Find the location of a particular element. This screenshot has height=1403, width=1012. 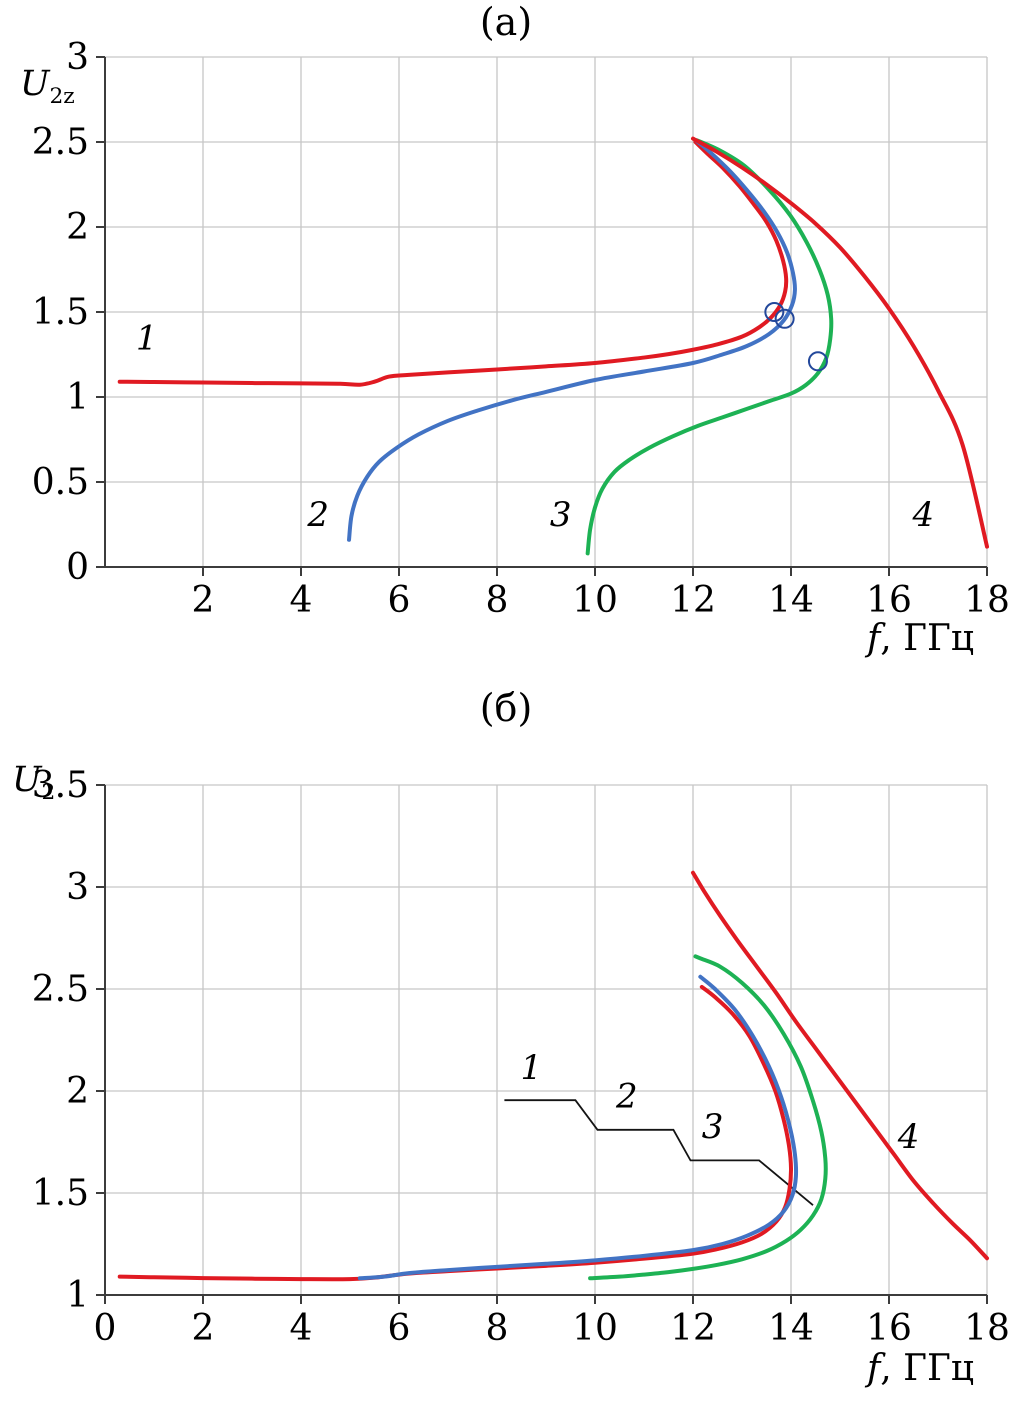

chart-a-y-axis-label: U2z is located at coordinates (47, 86).